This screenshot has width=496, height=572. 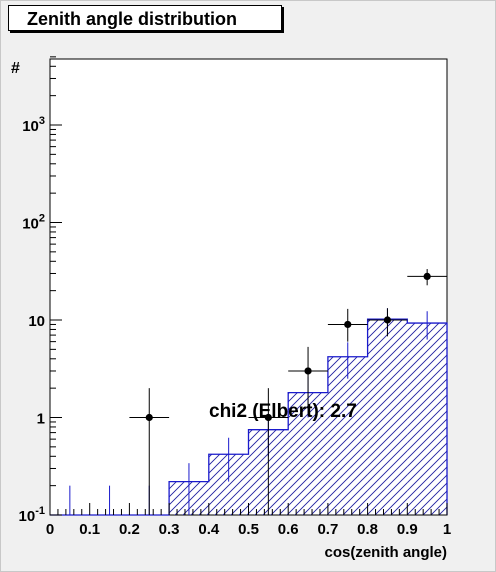 I want to click on x-axis-label: cos(zenith angle), so click(x=385, y=552).